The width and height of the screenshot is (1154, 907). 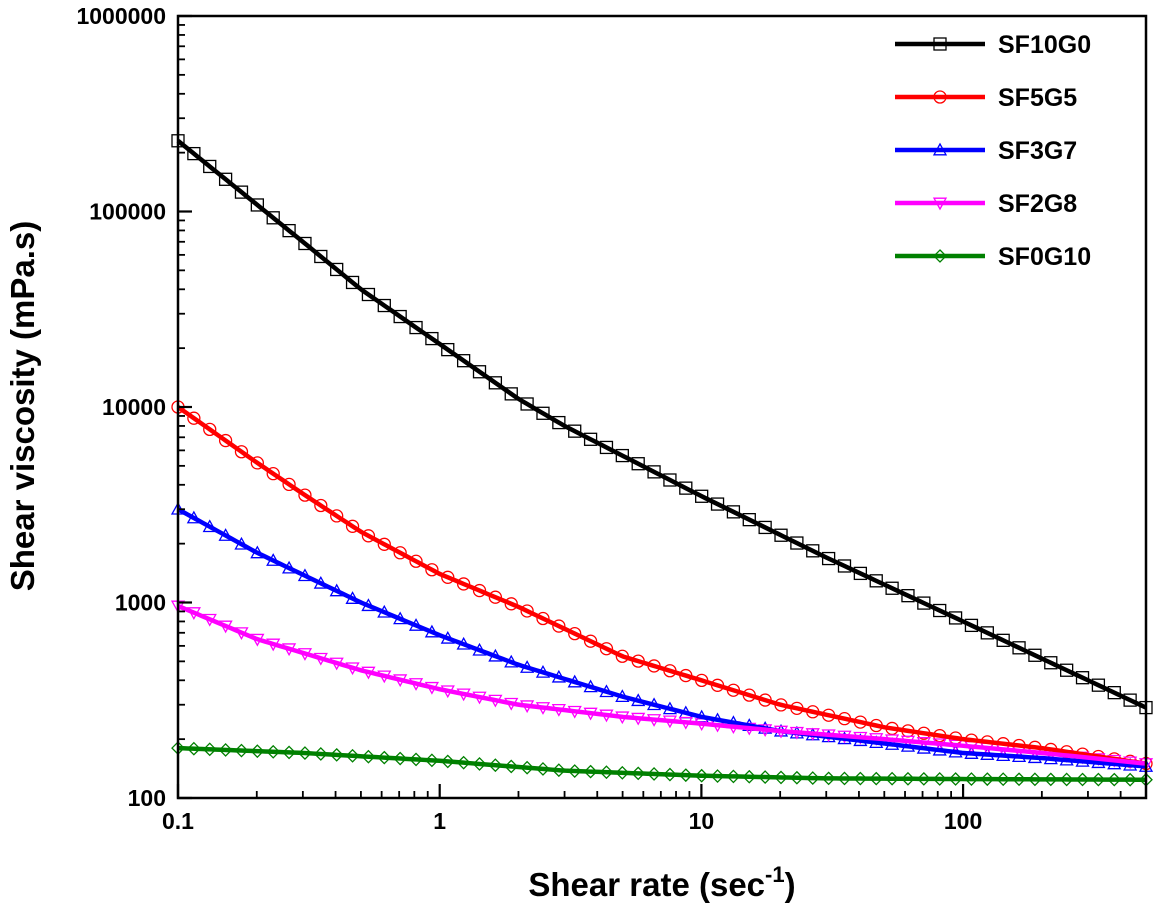 What do you see at coordinates (986, 204) in the screenshot?
I see `legend-item-sf2g8: SF2G8` at bounding box center [986, 204].